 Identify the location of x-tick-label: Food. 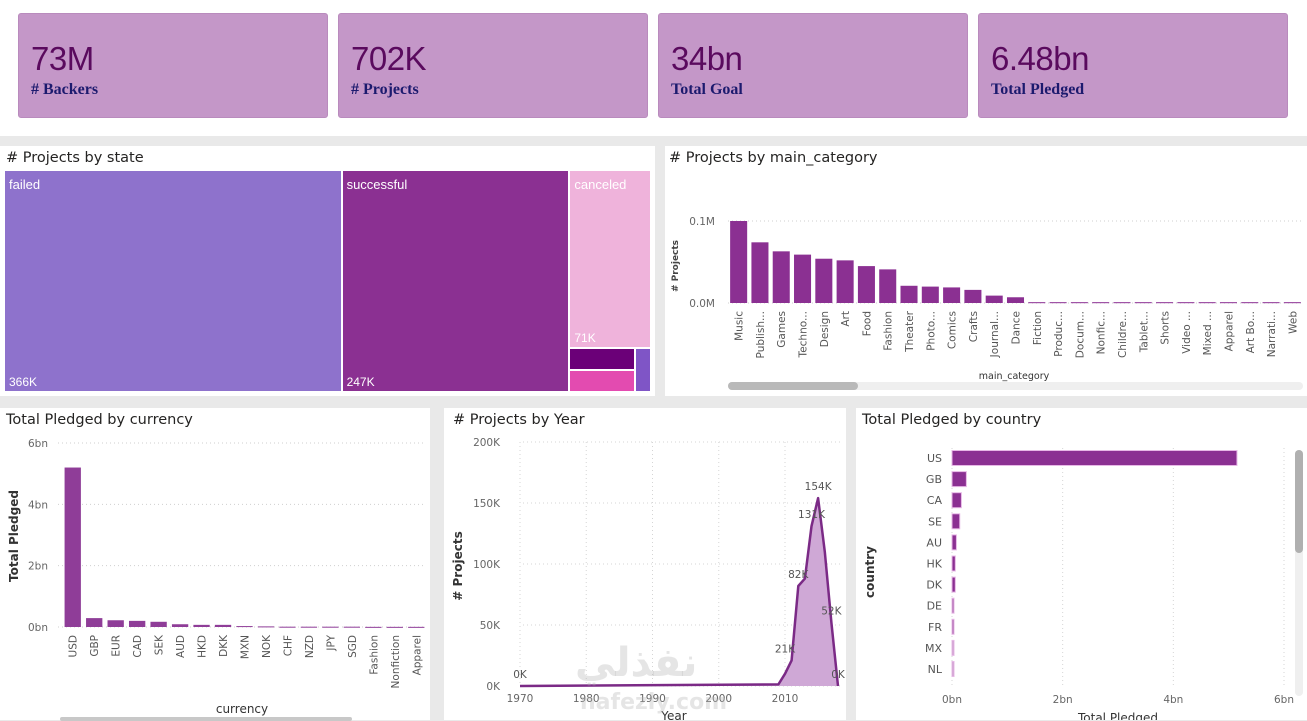
(867, 323).